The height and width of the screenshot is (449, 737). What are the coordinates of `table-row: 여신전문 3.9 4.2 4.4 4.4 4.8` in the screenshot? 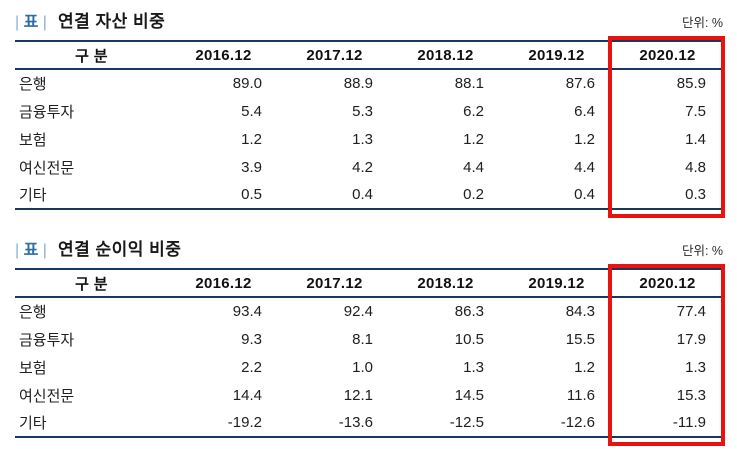 It's located at (369, 167).